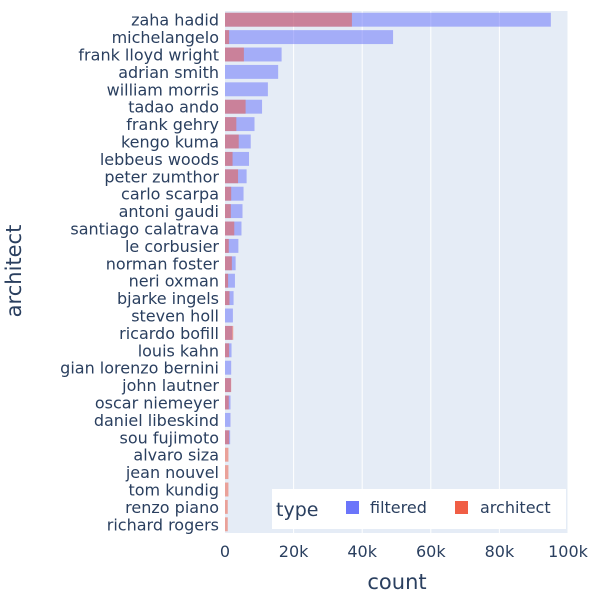 This screenshot has width=600, height=604. I want to click on x-tick-label: 0, so click(225, 551).